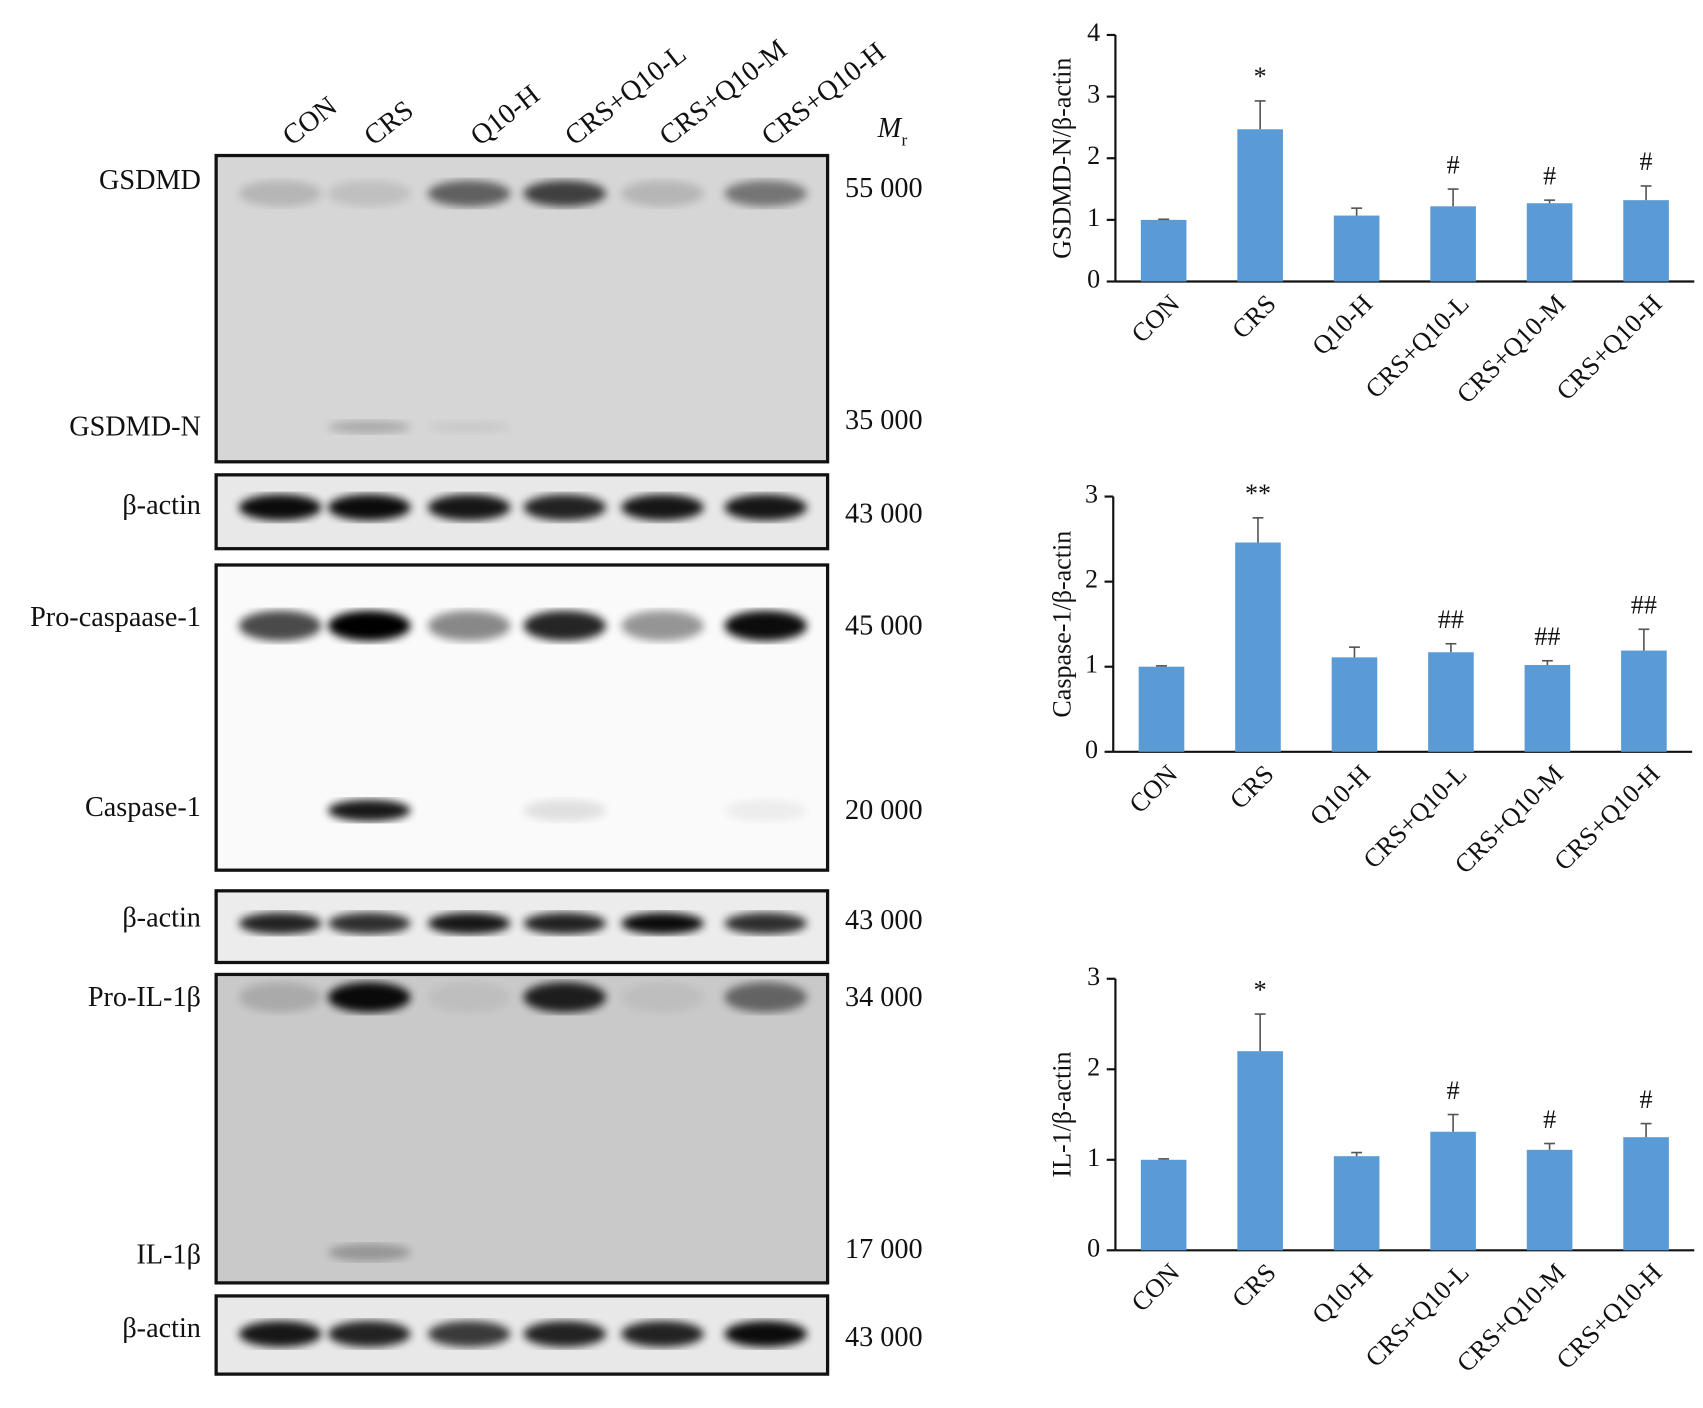 The image size is (1703, 1408). I want to click on significance-label: *, so click(1260, 989).